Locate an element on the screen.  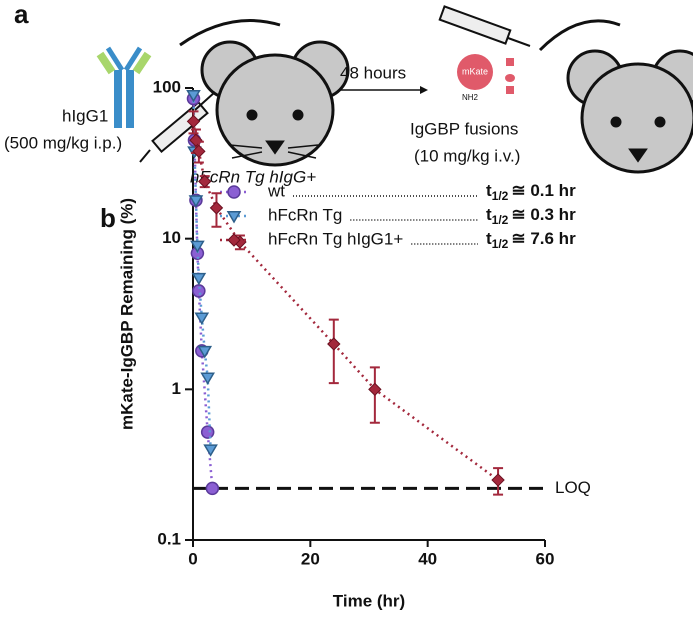
dose-label: (10 mg/kg i.v.) is located at coordinates (467, 155).